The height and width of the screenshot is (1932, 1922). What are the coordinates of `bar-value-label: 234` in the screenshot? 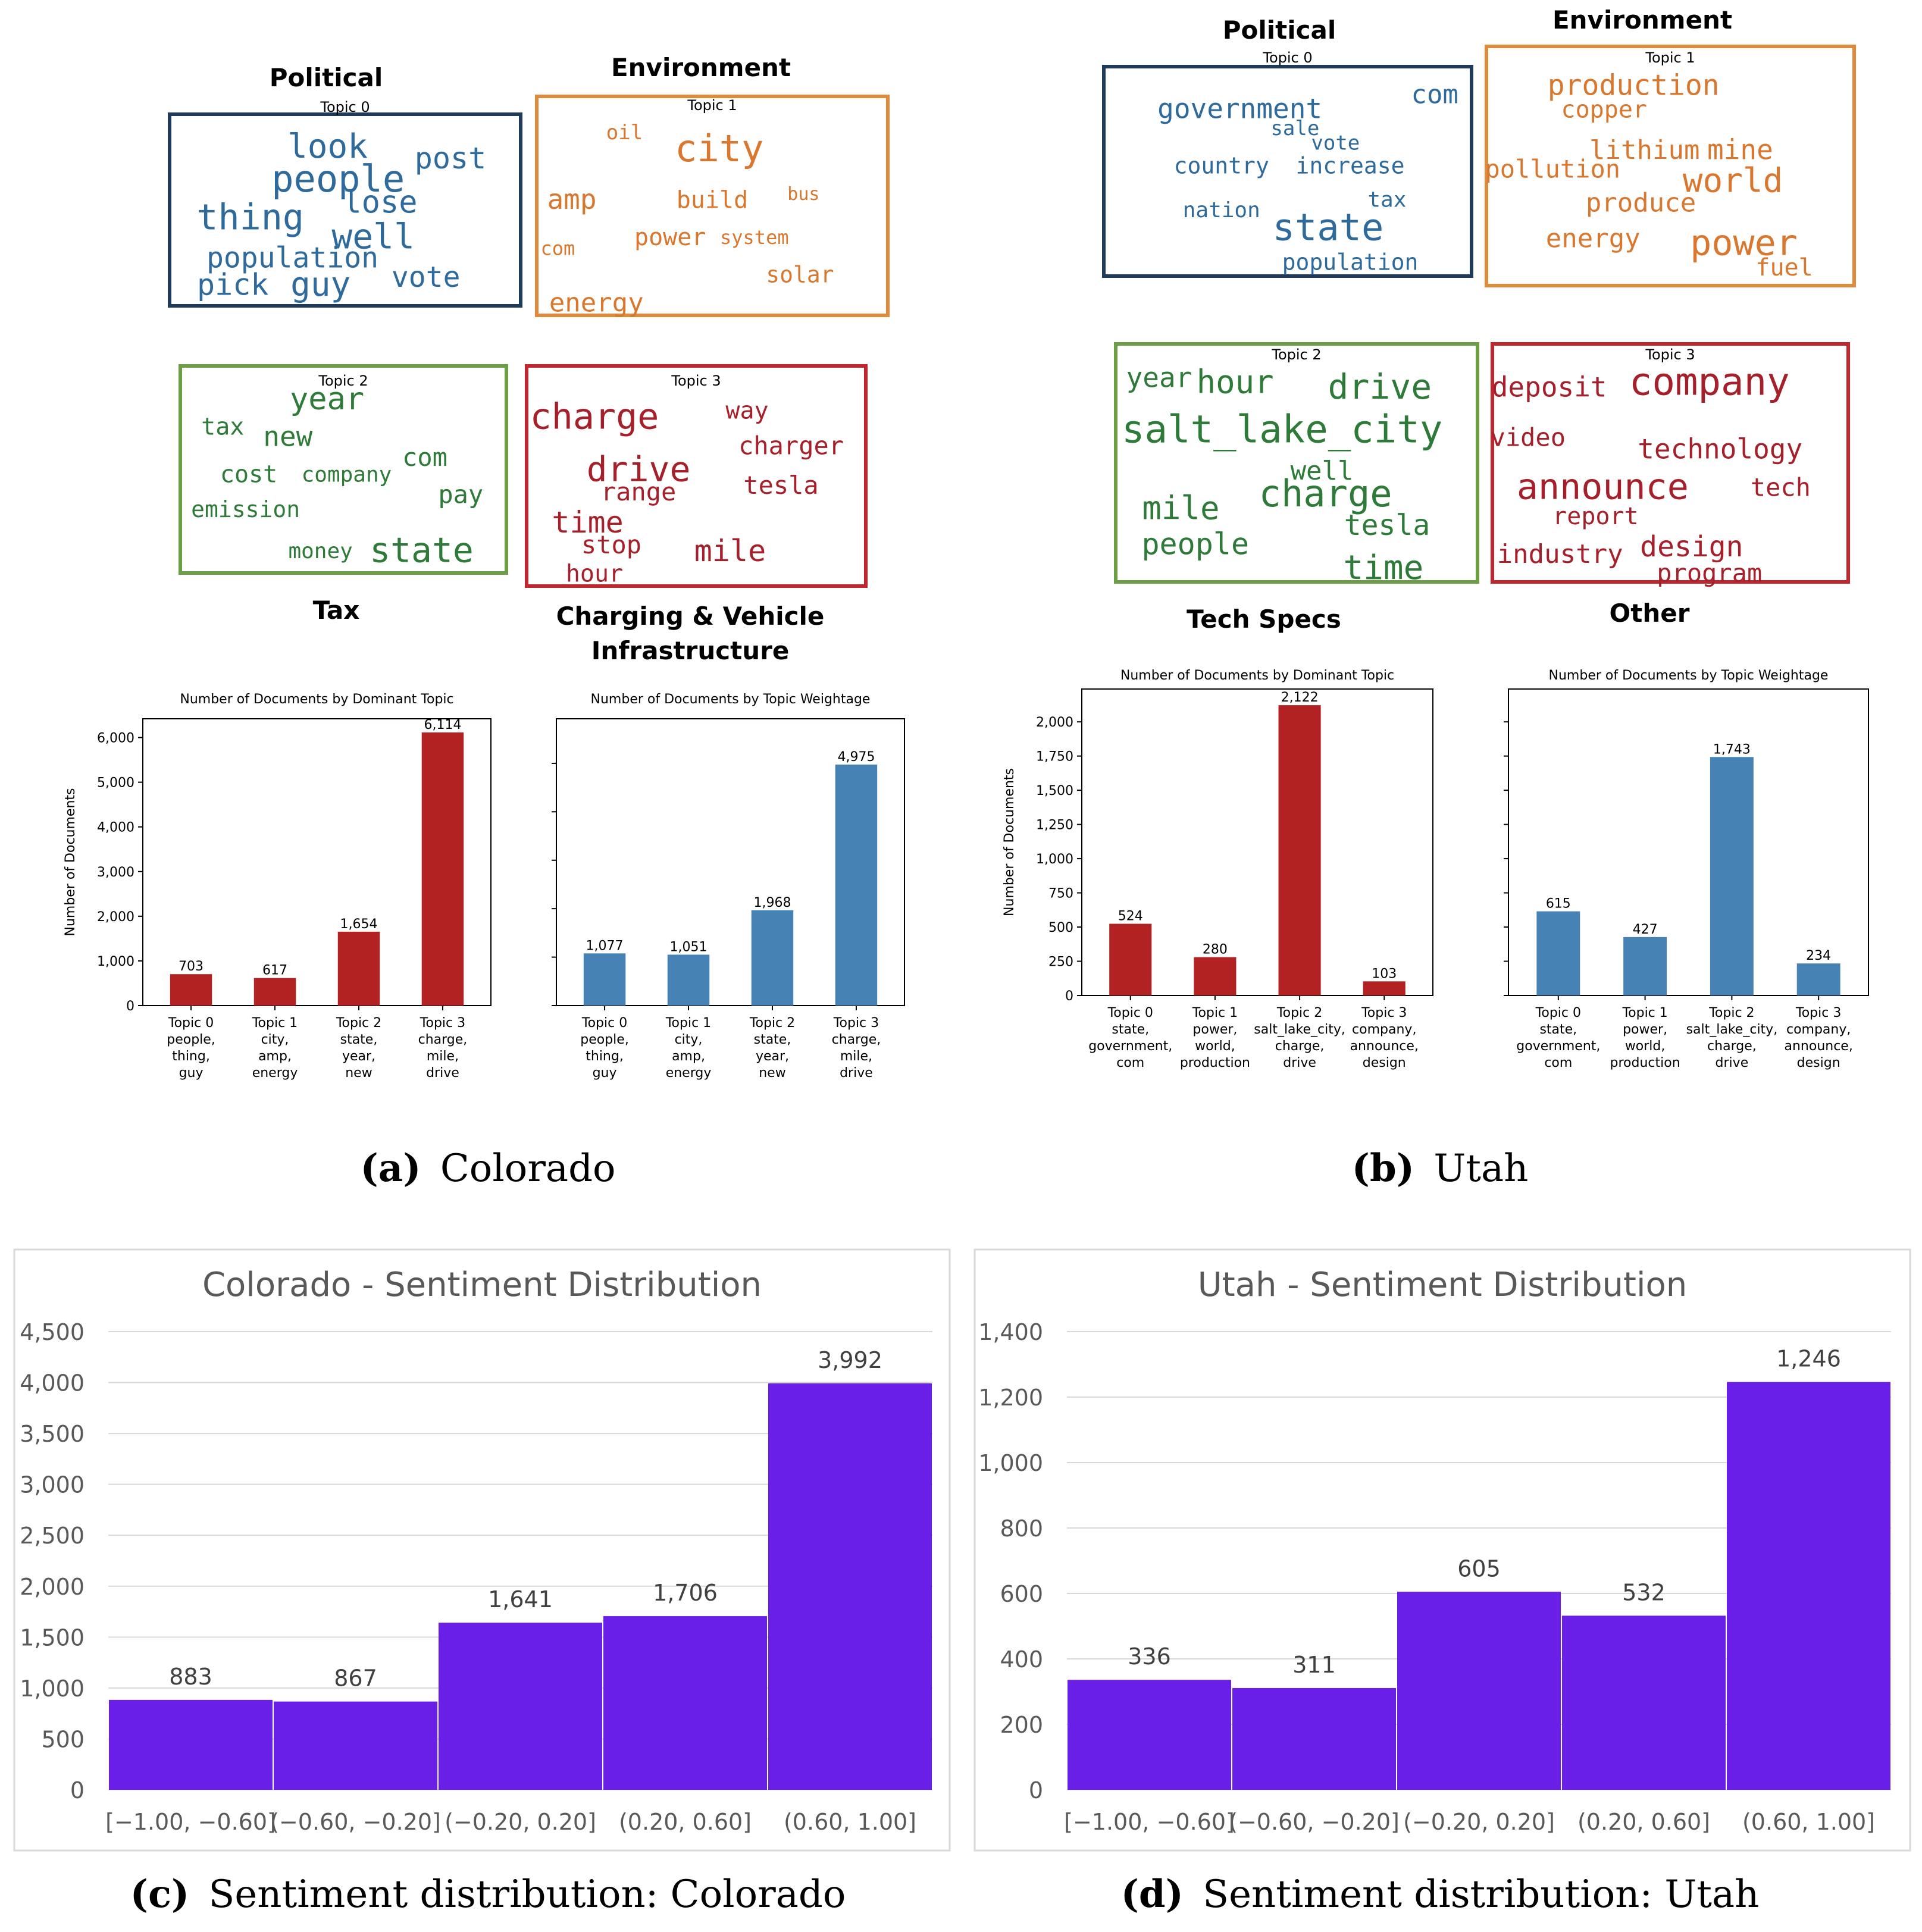 It's located at (1819, 955).